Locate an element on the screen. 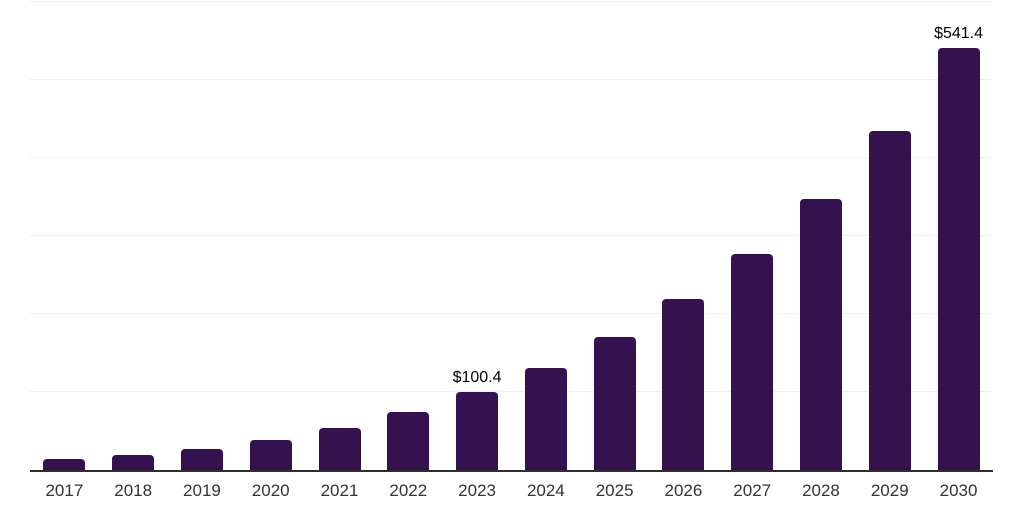 Image resolution: width=1024 pixels, height=512 pixels. bar-slot-2019 is located at coordinates (202, 236).